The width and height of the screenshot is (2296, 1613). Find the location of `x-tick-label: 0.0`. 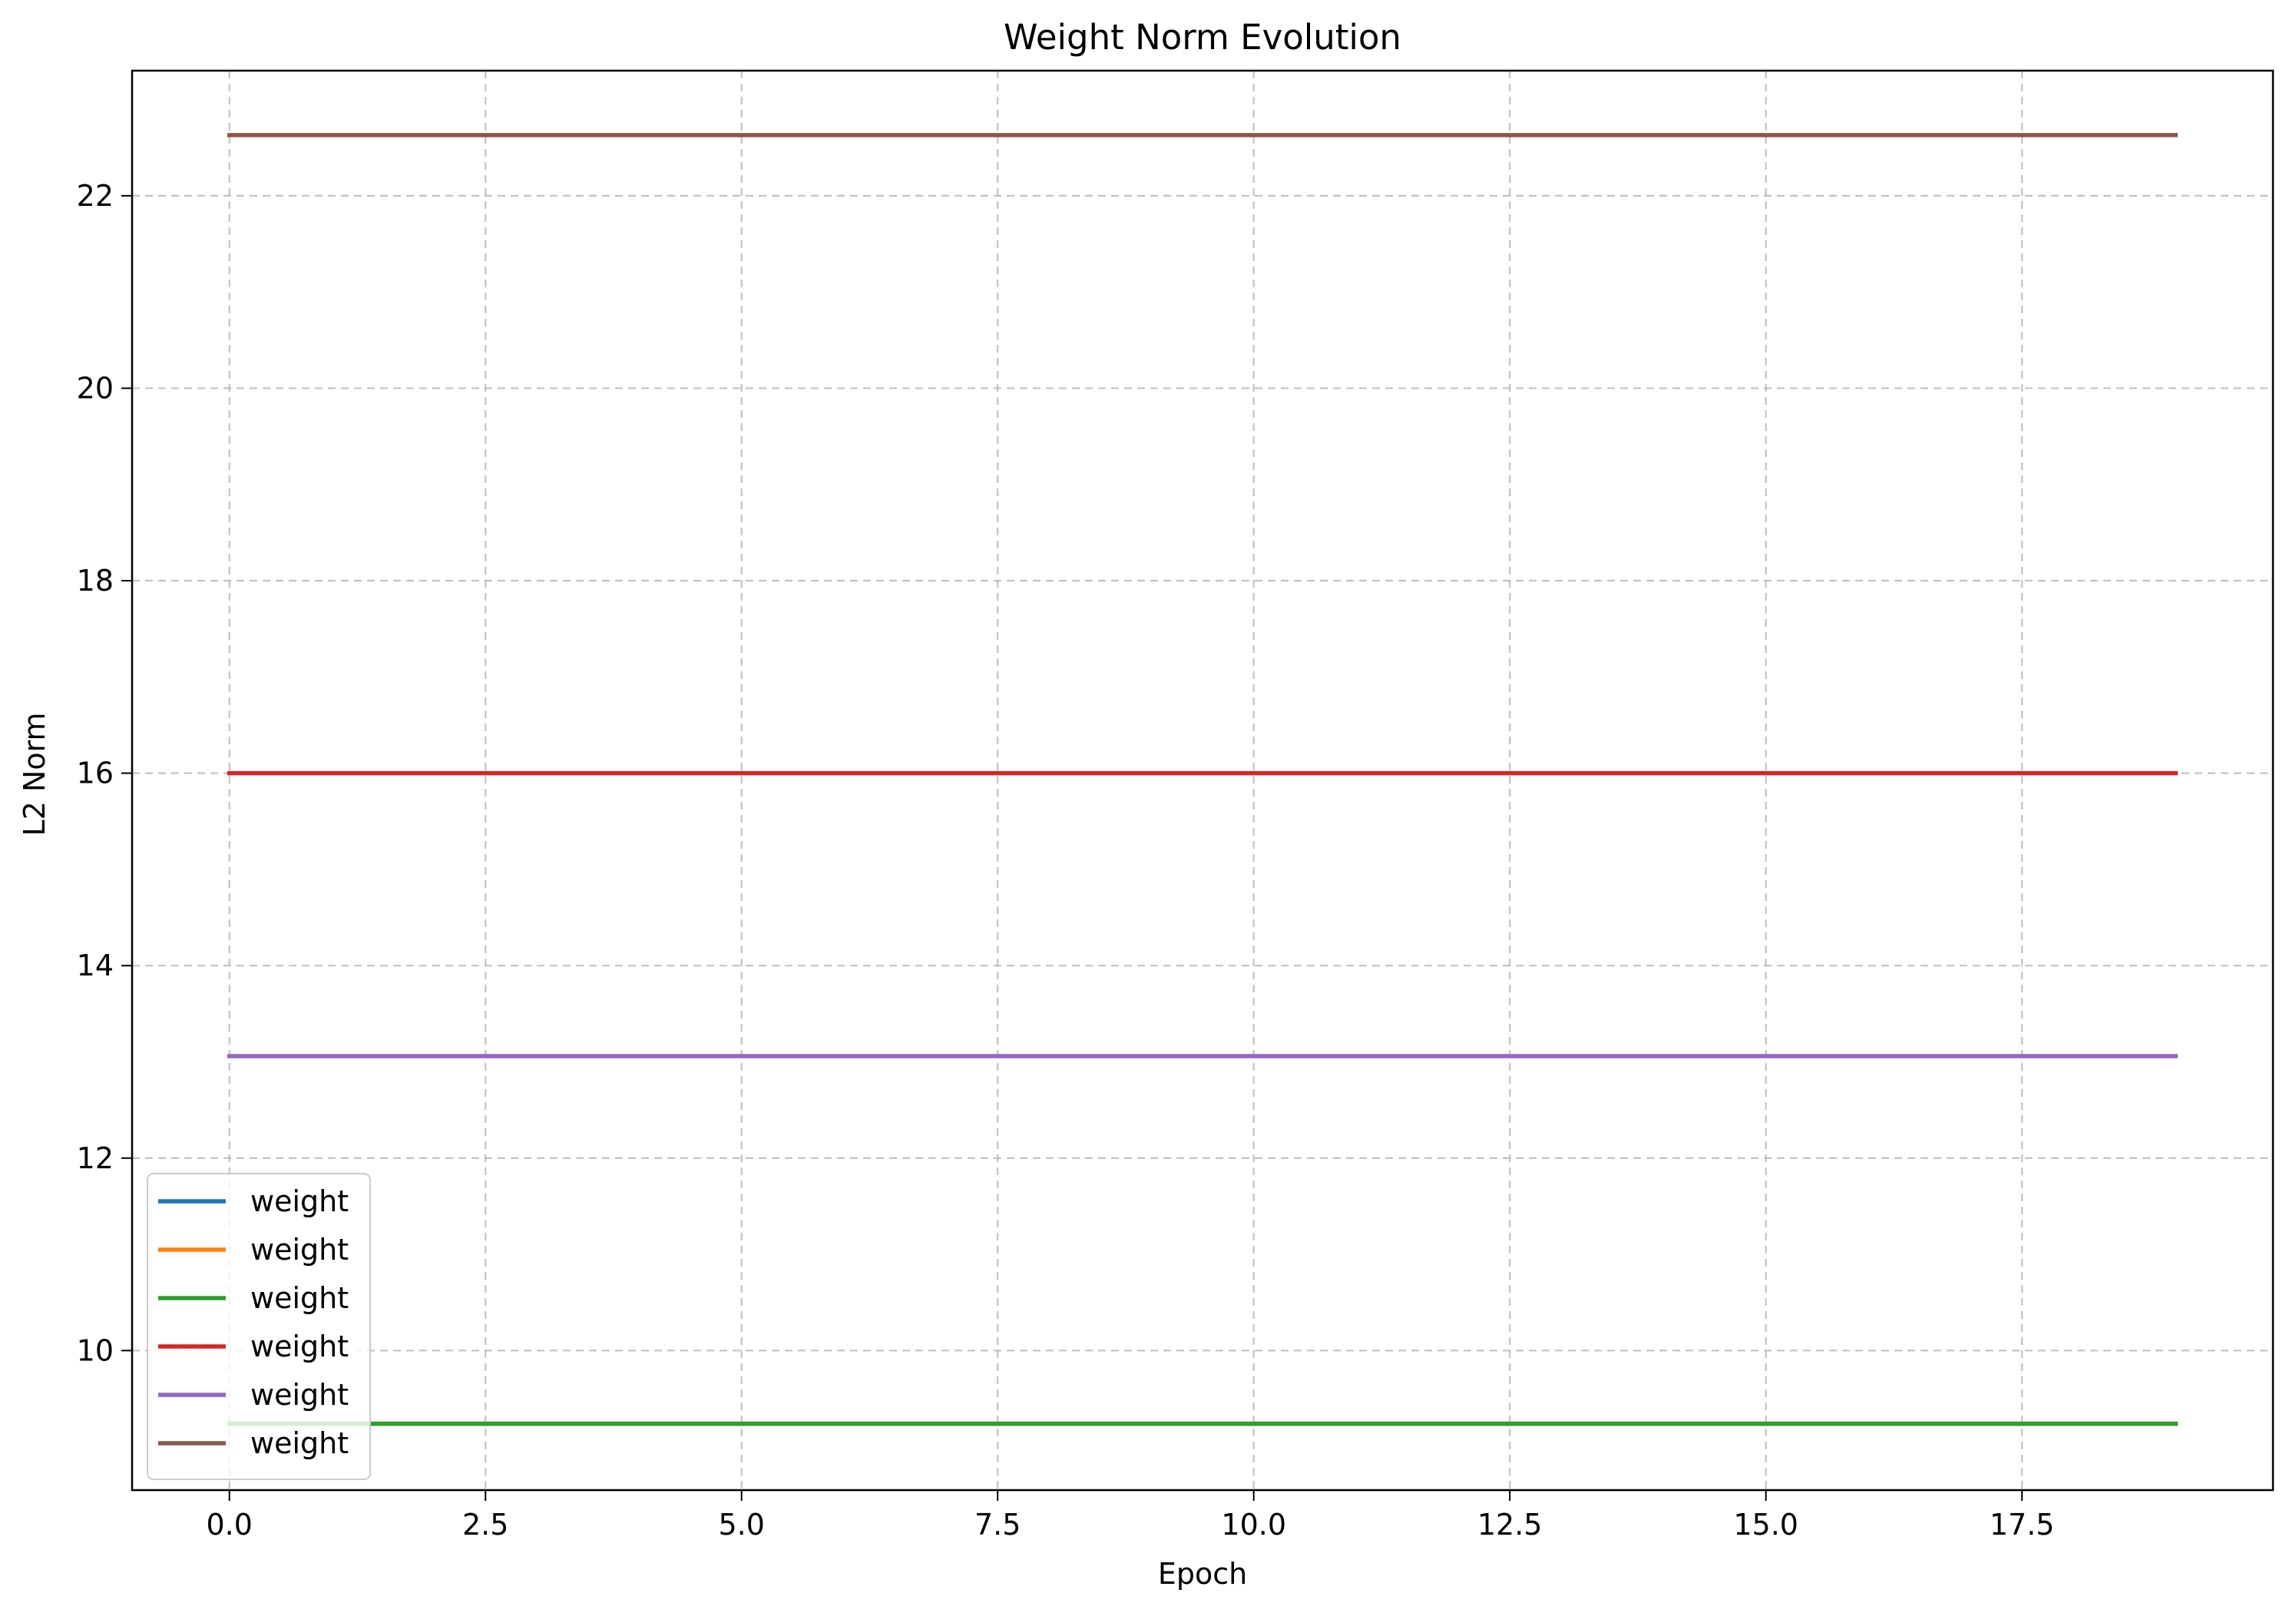

x-tick-label: 0.0 is located at coordinates (230, 1525).